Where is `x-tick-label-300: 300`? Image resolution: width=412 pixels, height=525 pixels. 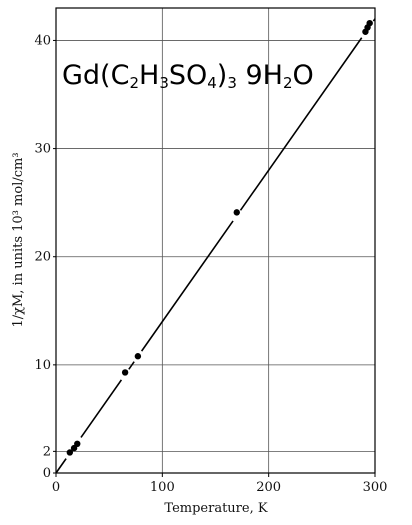
x-tick-label-300: 300 is located at coordinates (375, 487).